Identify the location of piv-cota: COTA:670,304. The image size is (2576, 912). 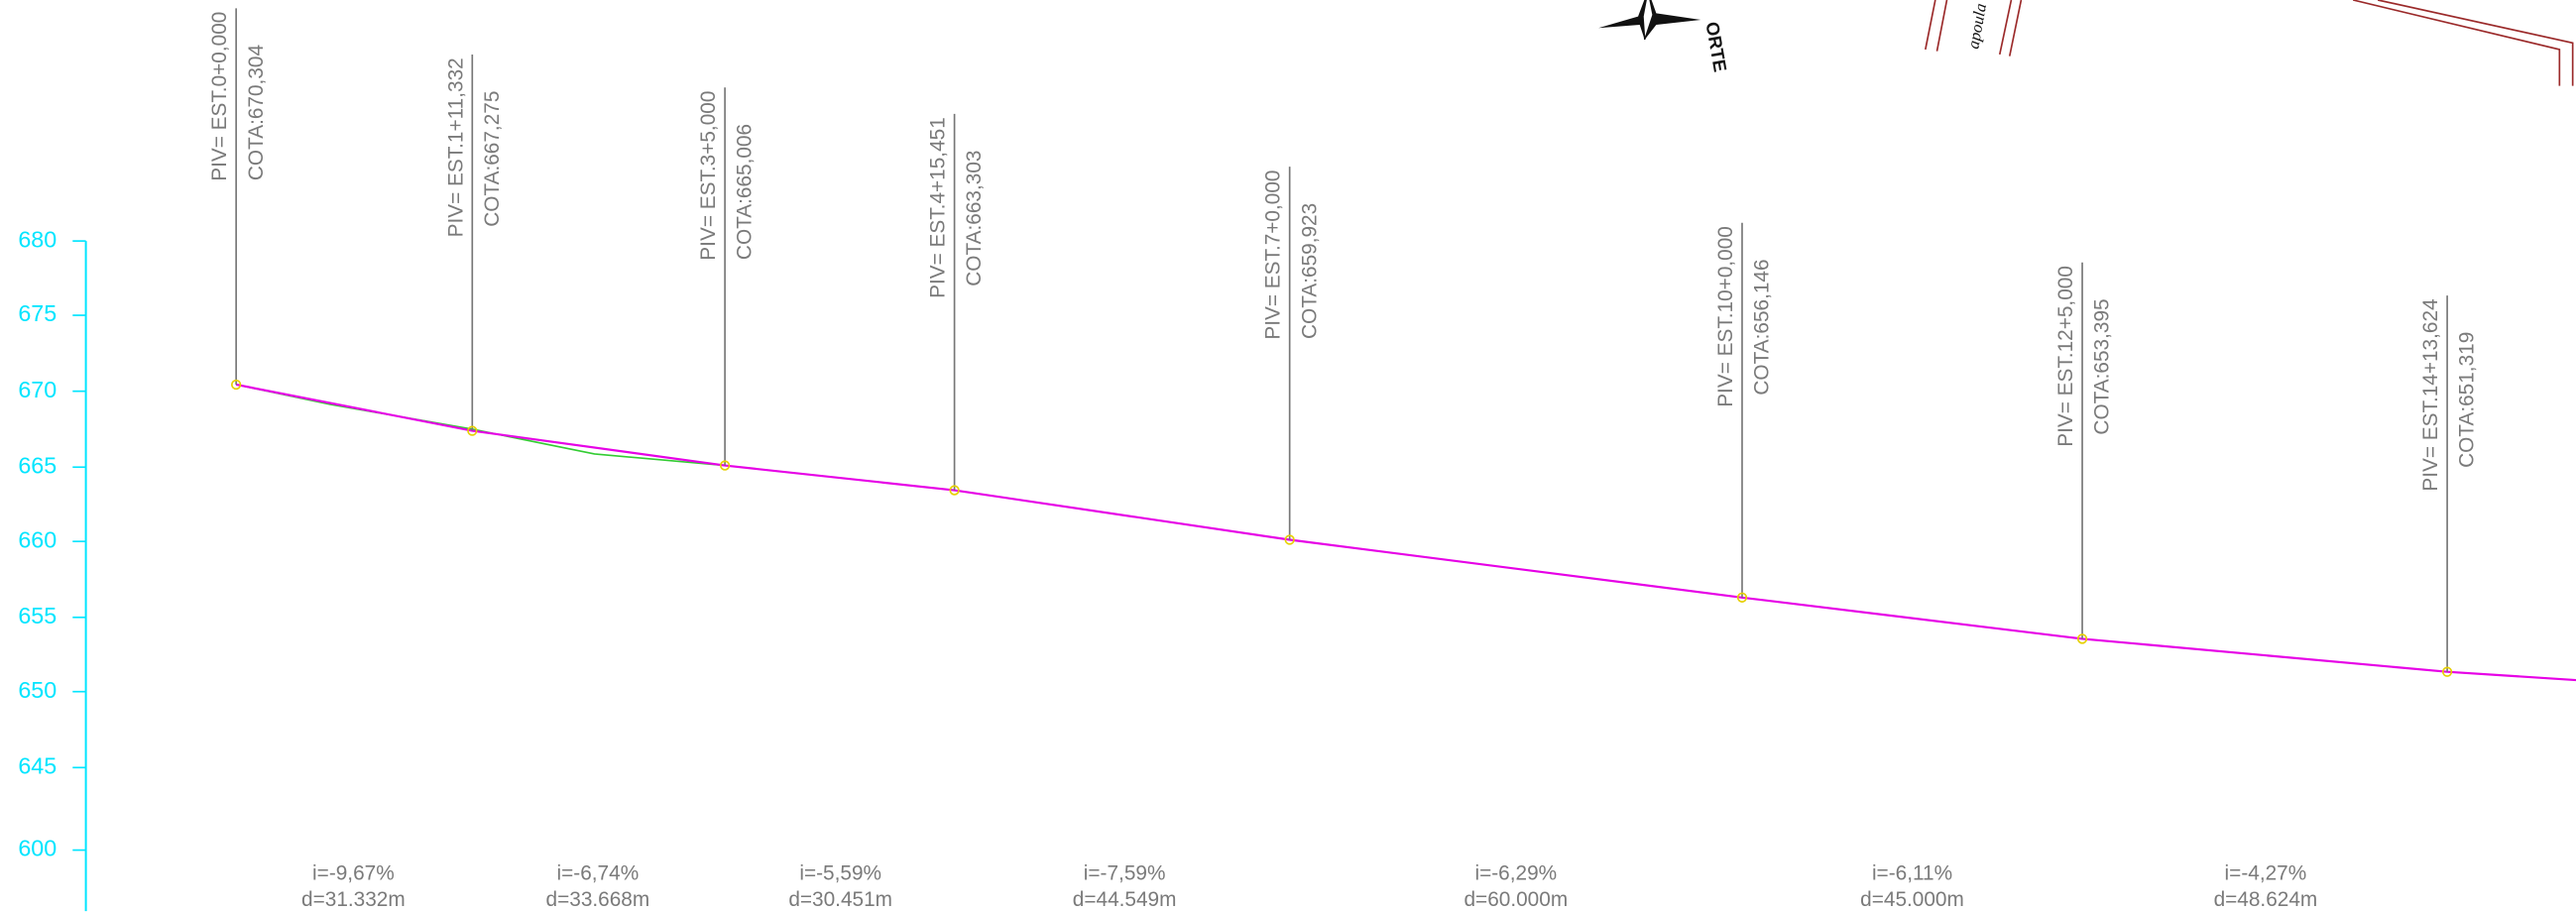
(257, 113).